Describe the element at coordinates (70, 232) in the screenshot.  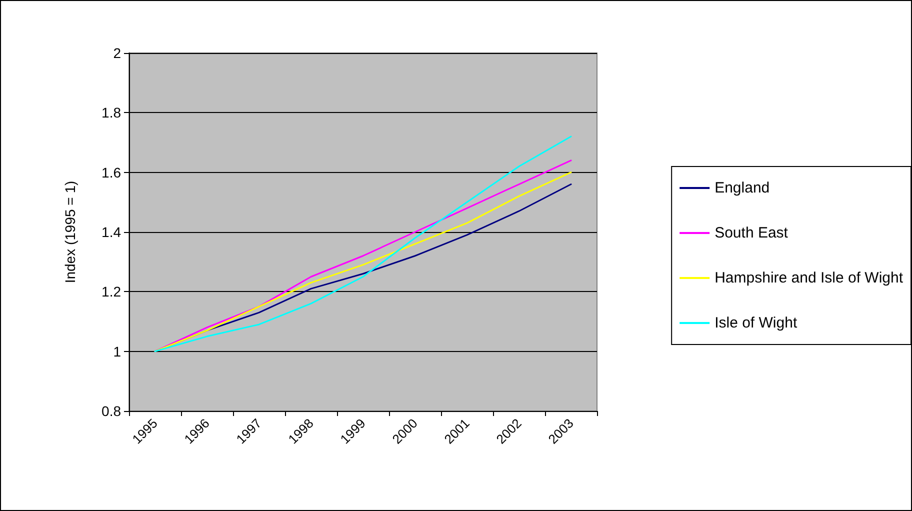
I see `y-axis-title: Index (1995 = 1)` at that location.